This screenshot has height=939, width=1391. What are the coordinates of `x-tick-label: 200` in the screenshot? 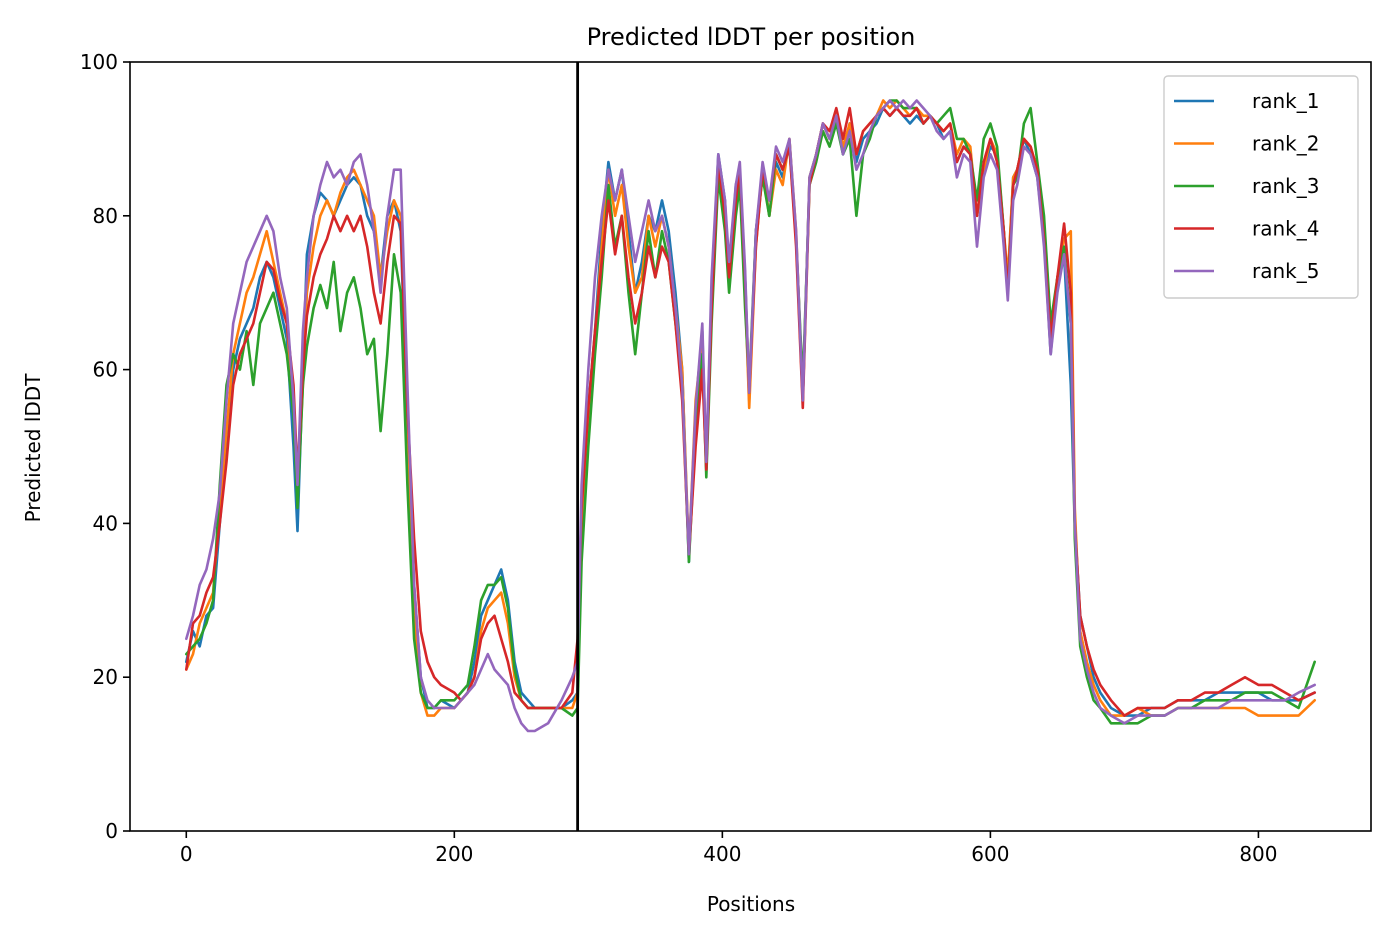 It's located at (454, 854).